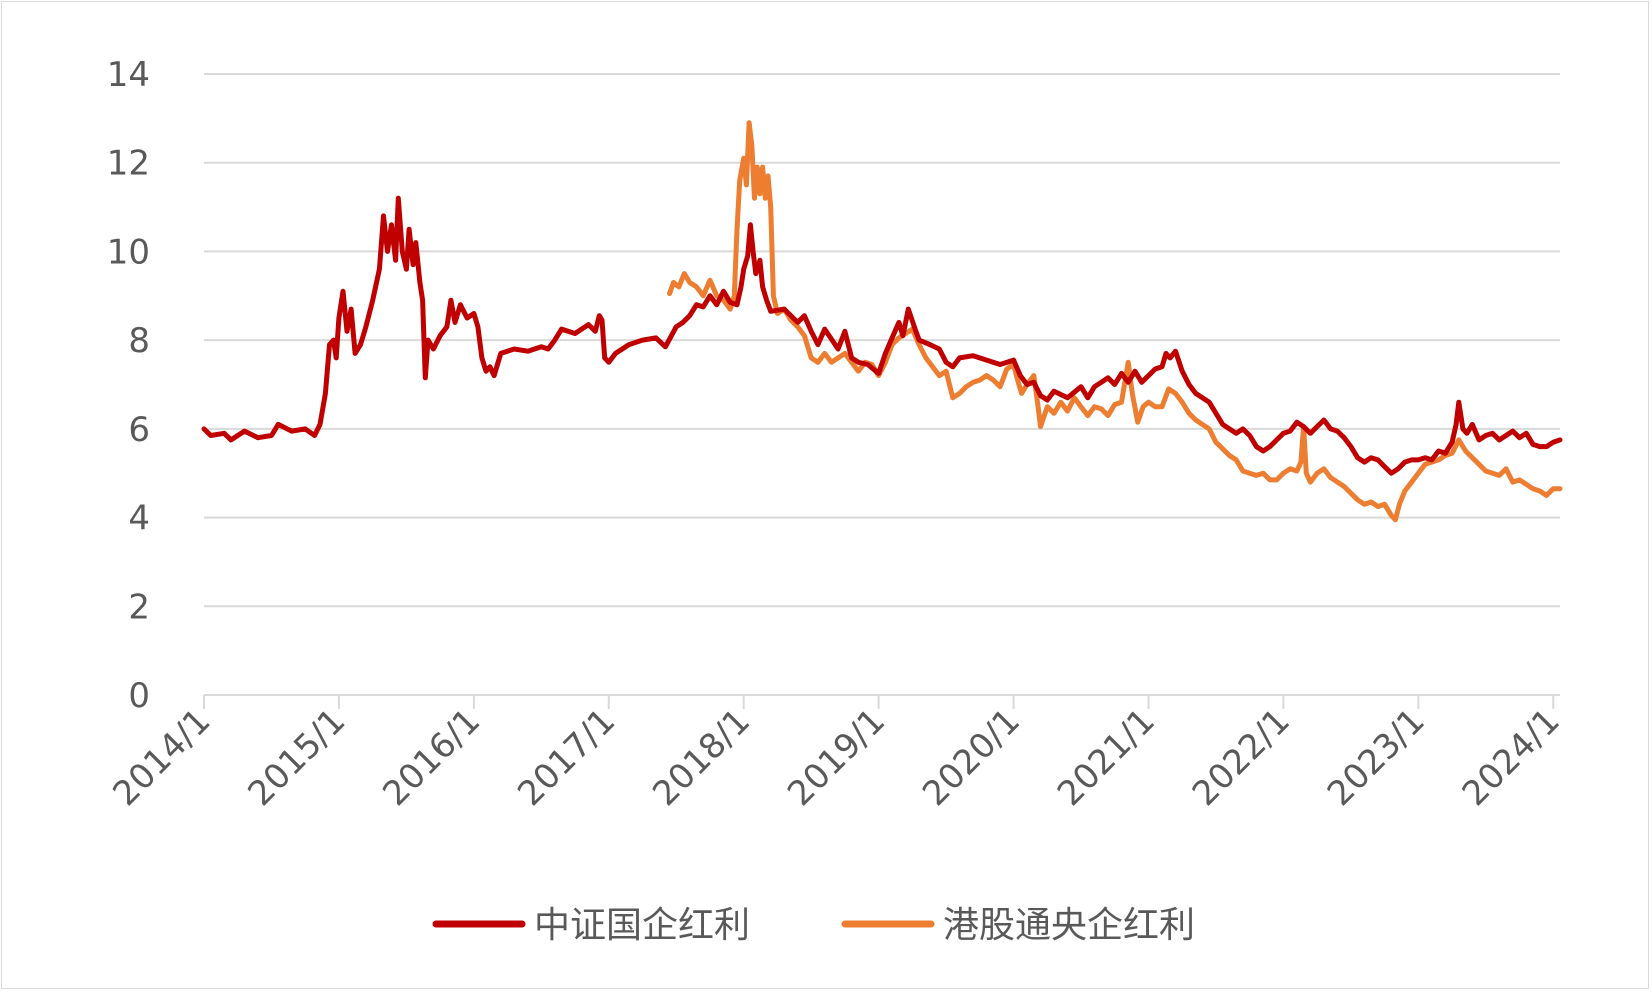  I want to click on x-tick-label: 2018/1, so click(701, 757).